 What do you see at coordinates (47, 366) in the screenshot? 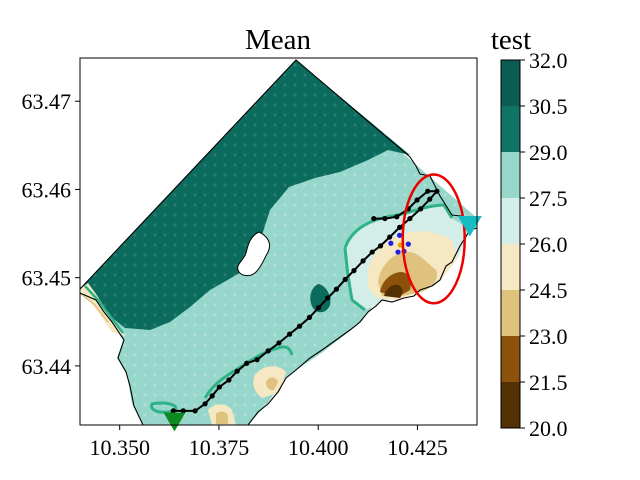
I see `y-tick-label: 63.44` at bounding box center [47, 366].